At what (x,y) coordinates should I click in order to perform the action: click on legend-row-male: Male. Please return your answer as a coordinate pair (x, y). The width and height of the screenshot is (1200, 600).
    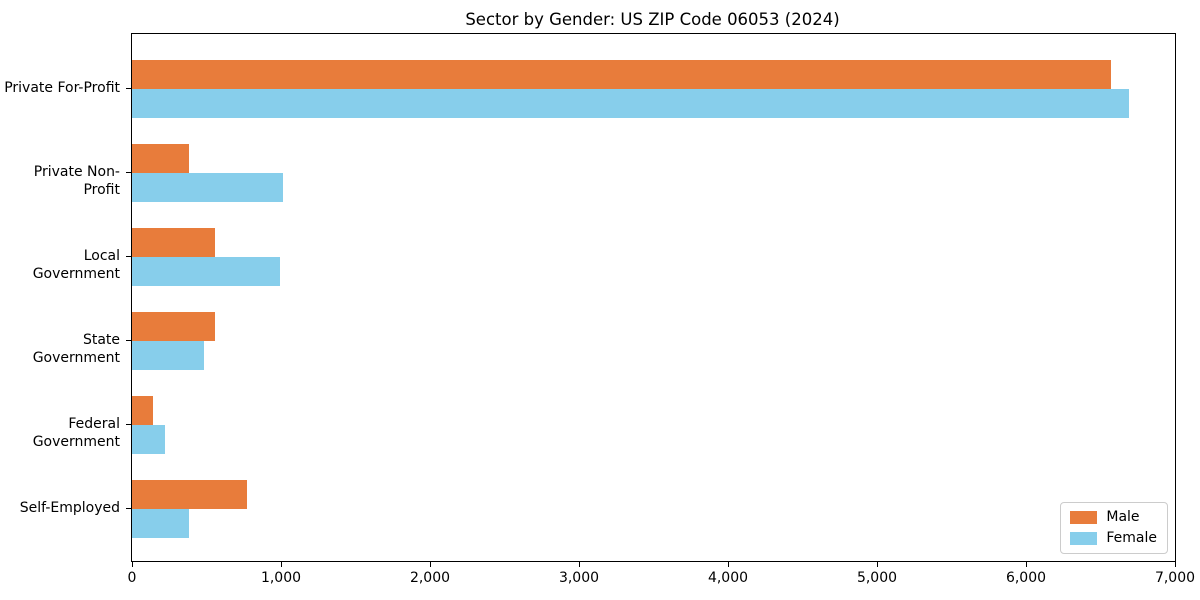
    Looking at the image, I should click on (1113, 517).